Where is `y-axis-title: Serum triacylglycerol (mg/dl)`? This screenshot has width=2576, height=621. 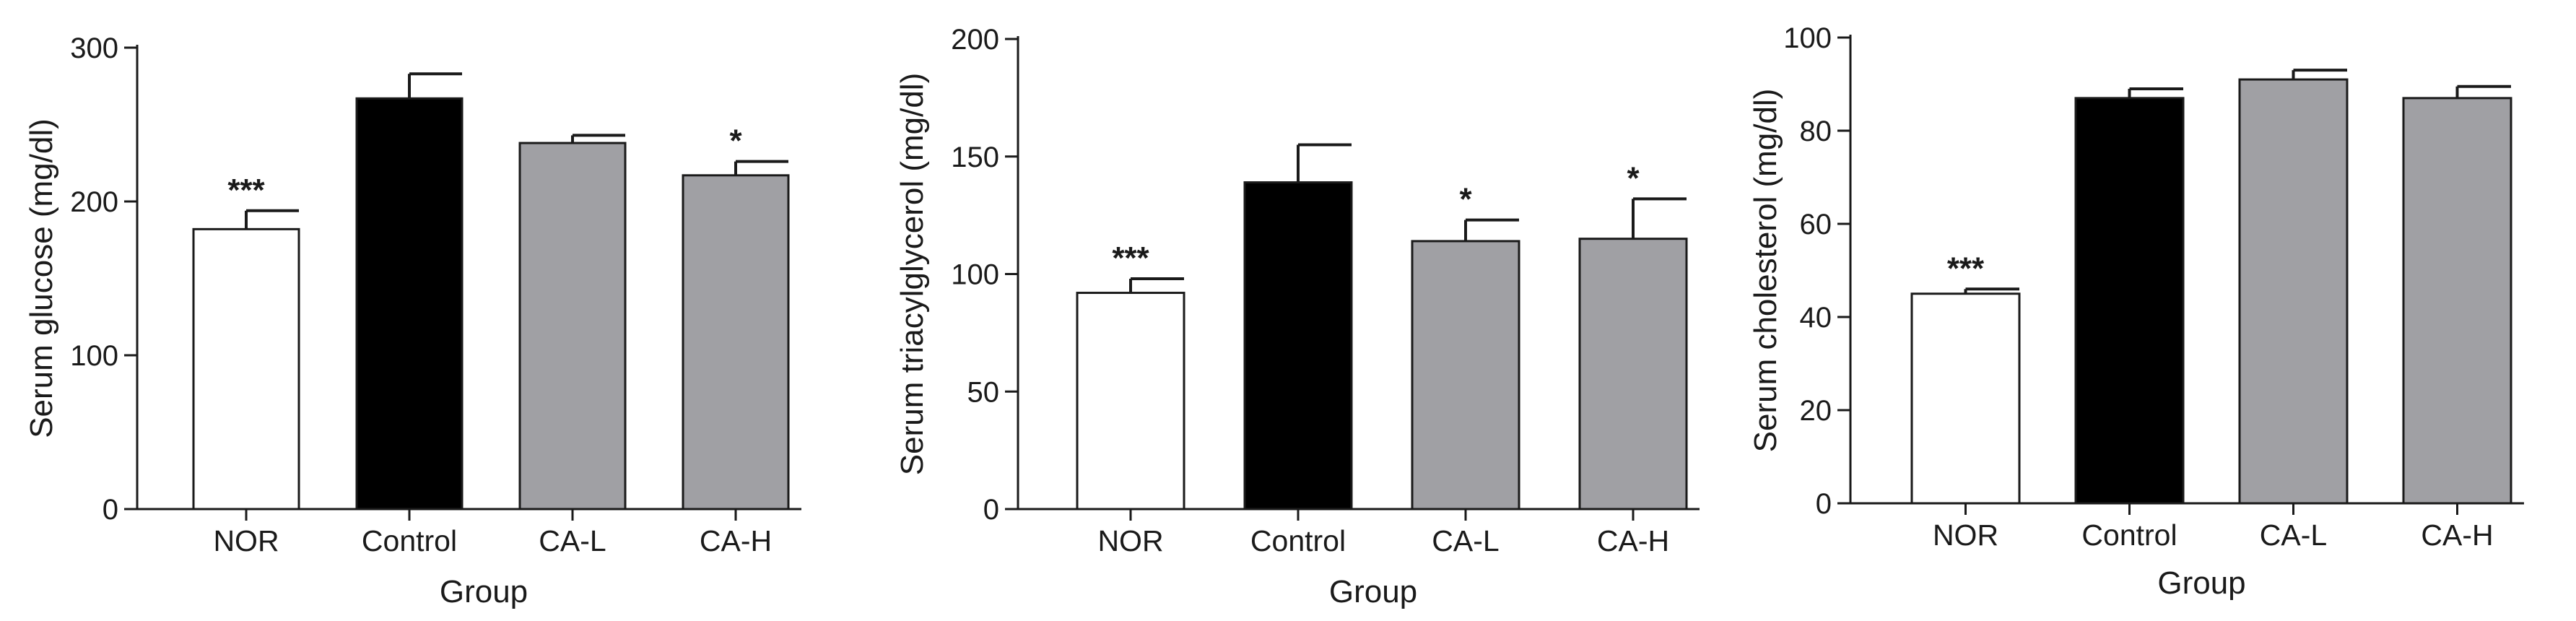 y-axis-title: Serum triacylglycerol (mg/dl) is located at coordinates (912, 274).